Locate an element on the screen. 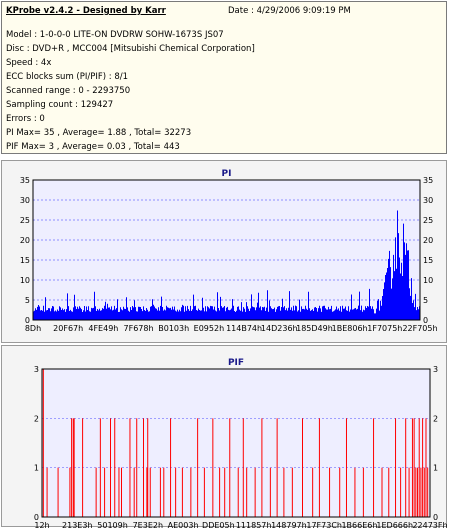 The width and height of the screenshot is (450, 529). y-tick-label-left: 5 is located at coordinates (27, 300).